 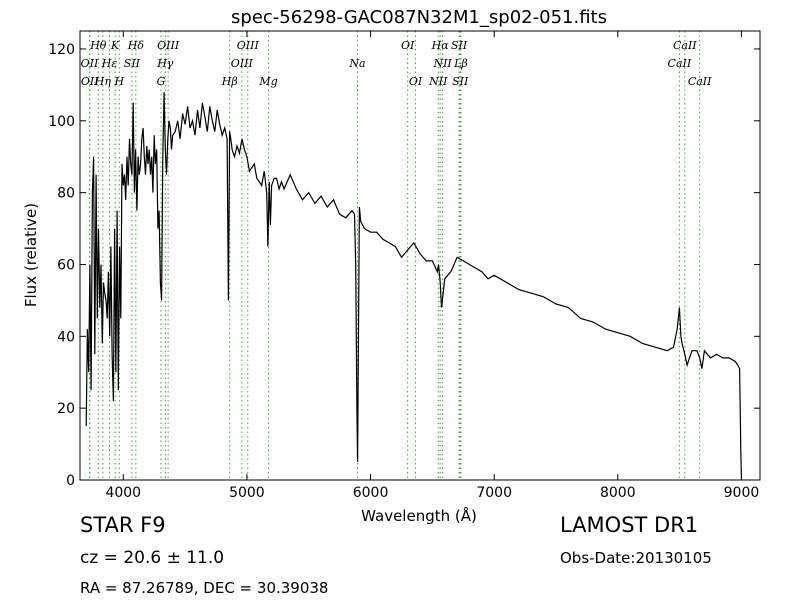 I want to click on spectral-line-label: K, so click(x=115, y=45).